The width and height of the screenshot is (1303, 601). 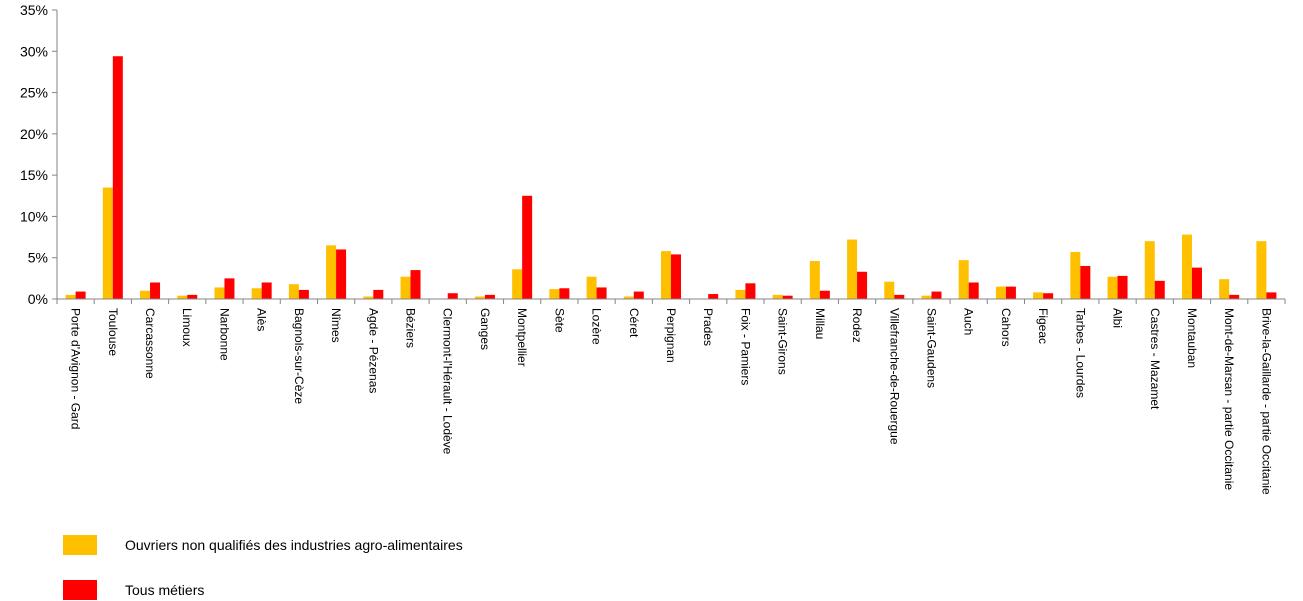 I want to click on x-tick-label: Albi, so click(x=1118, y=318).